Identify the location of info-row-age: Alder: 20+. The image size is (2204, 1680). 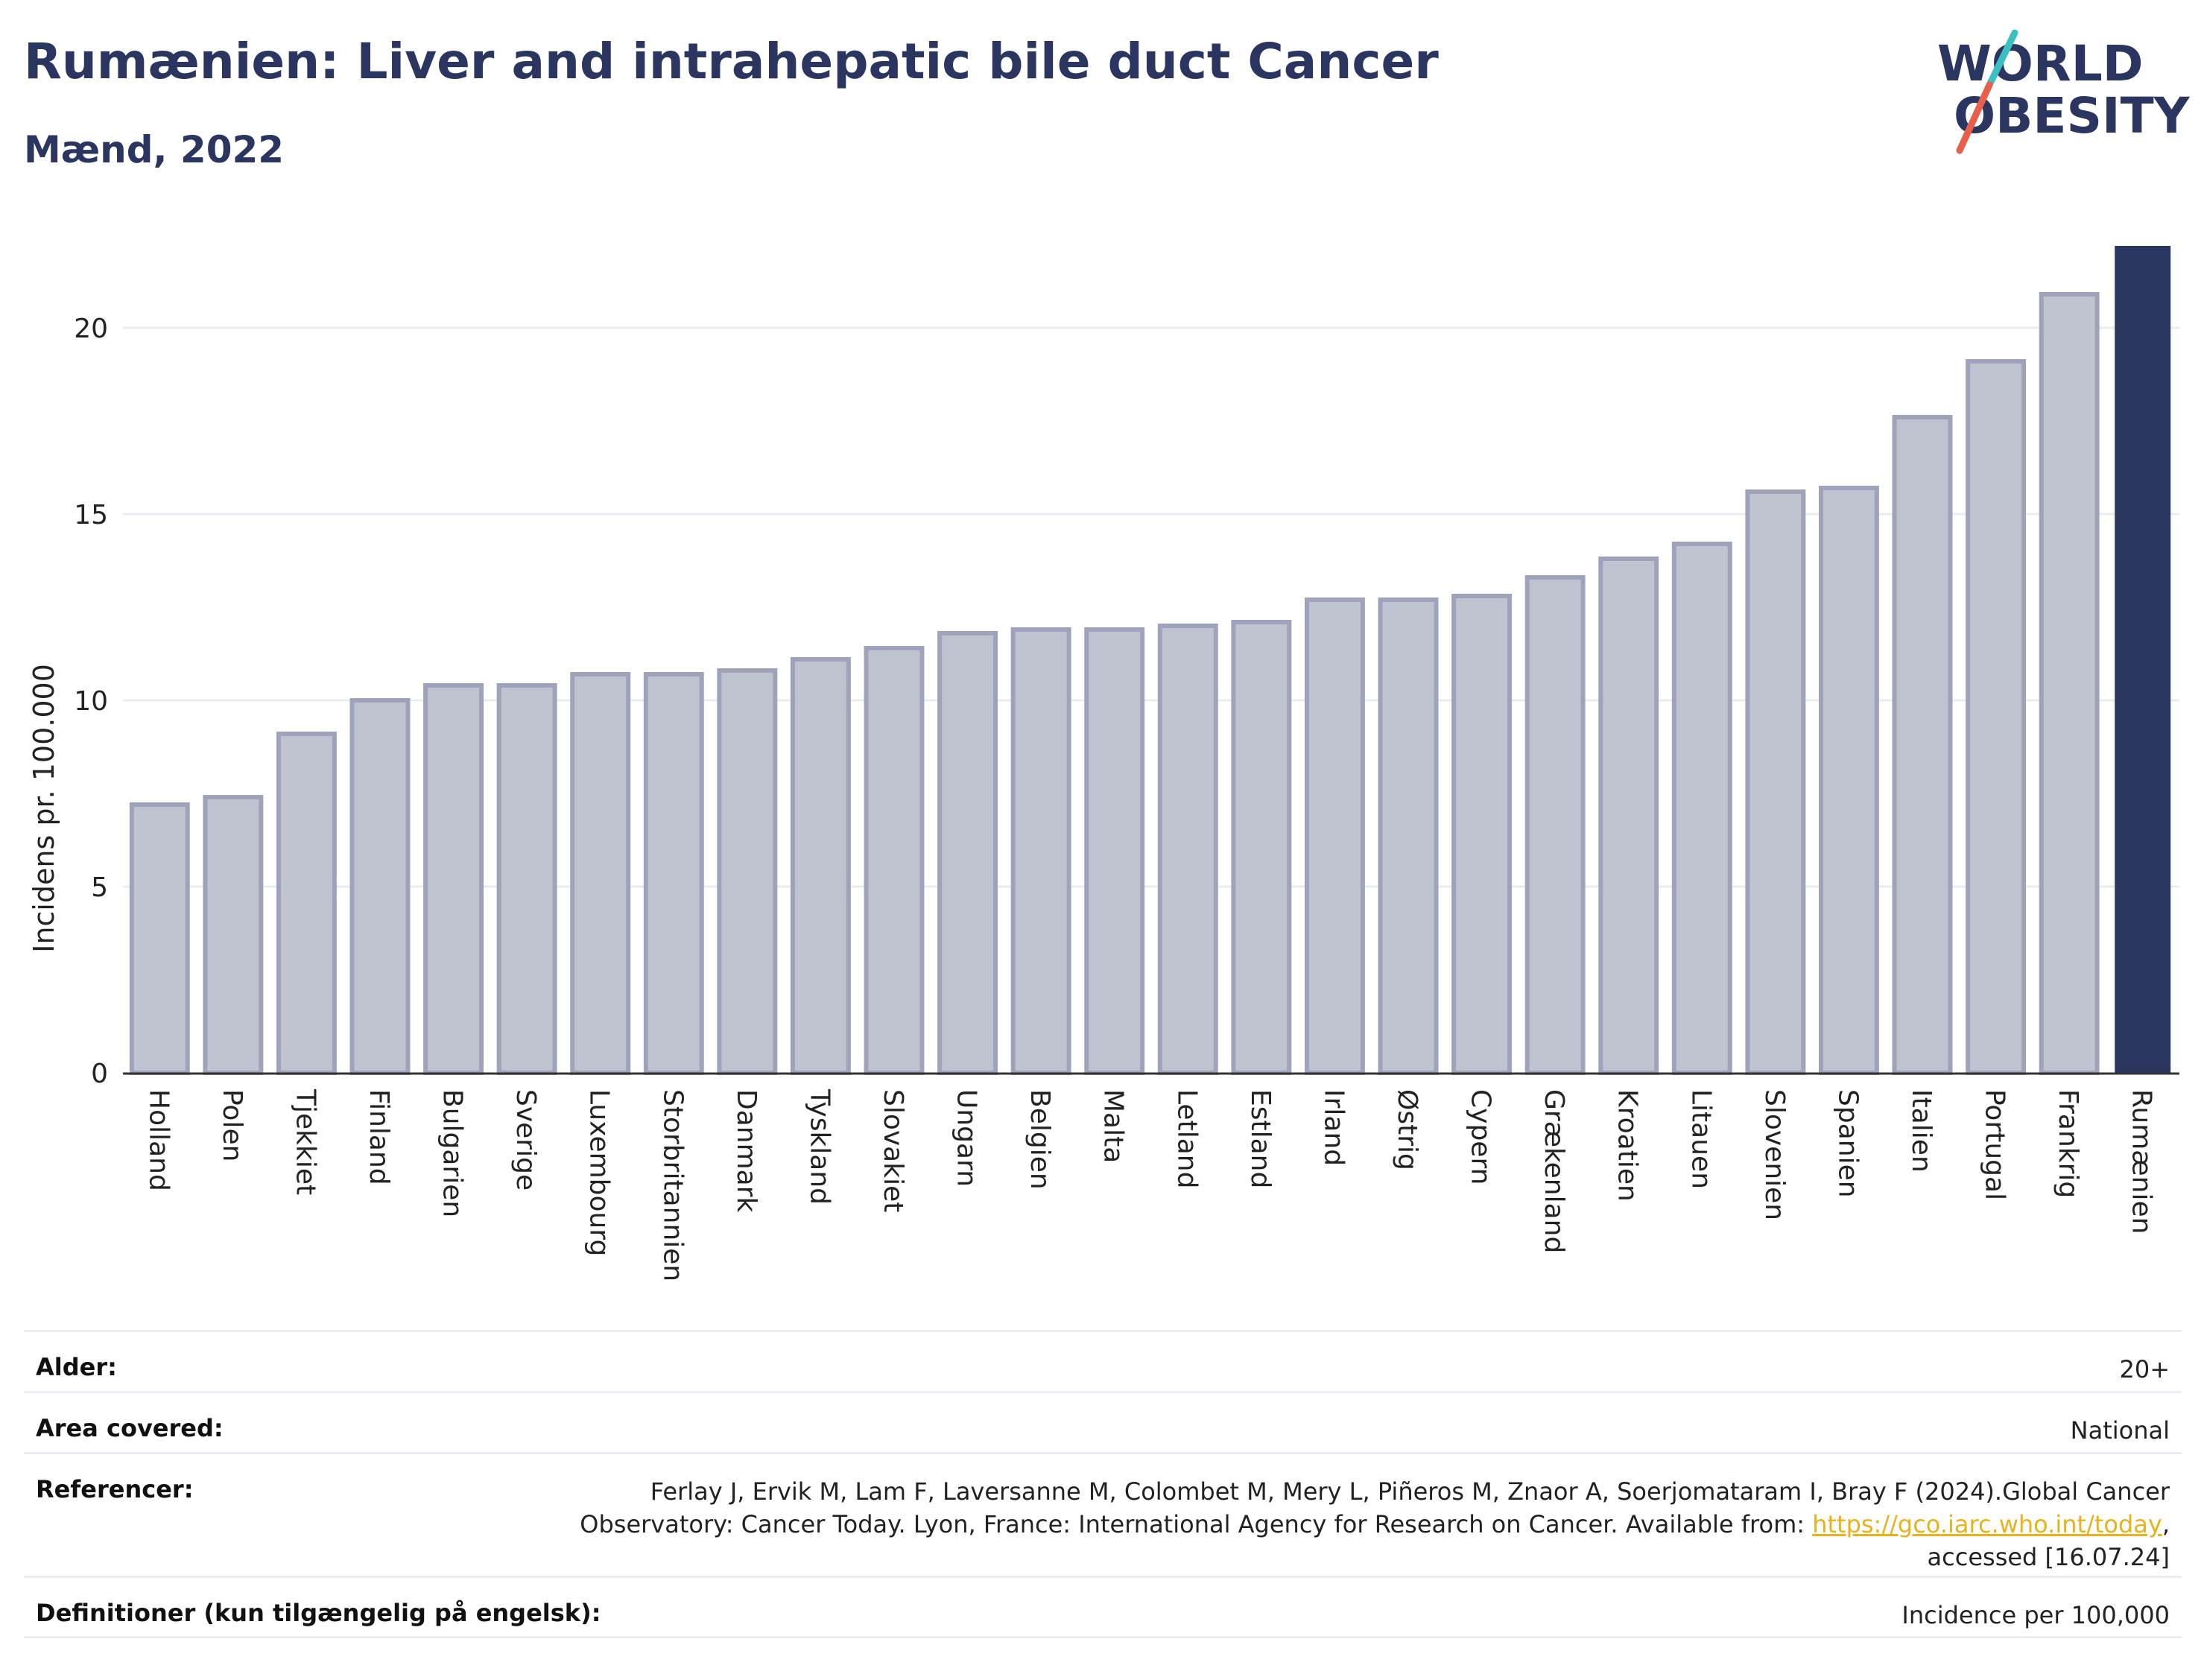
(1103, 1360).